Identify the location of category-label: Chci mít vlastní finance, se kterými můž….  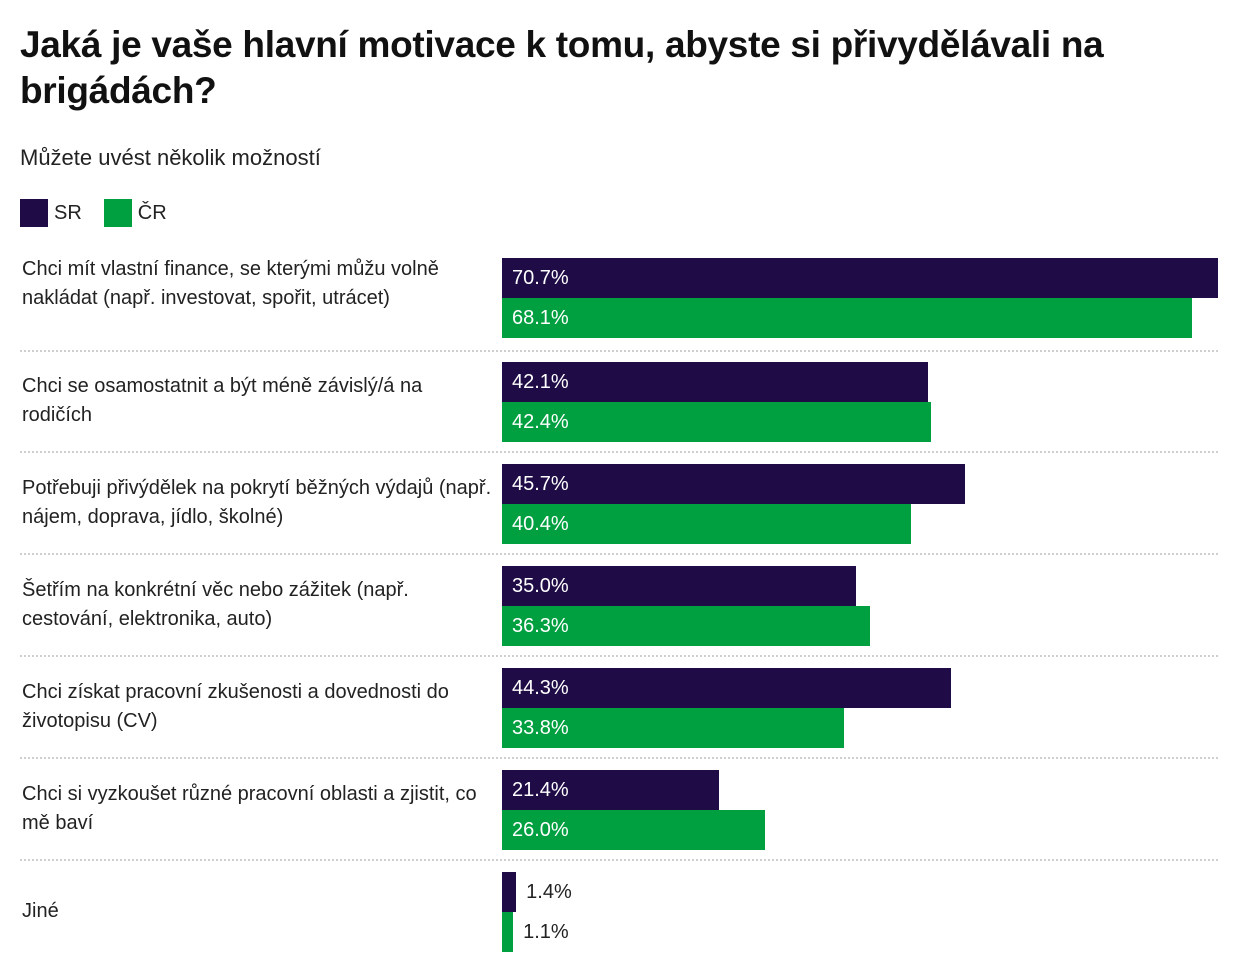
(230, 283).